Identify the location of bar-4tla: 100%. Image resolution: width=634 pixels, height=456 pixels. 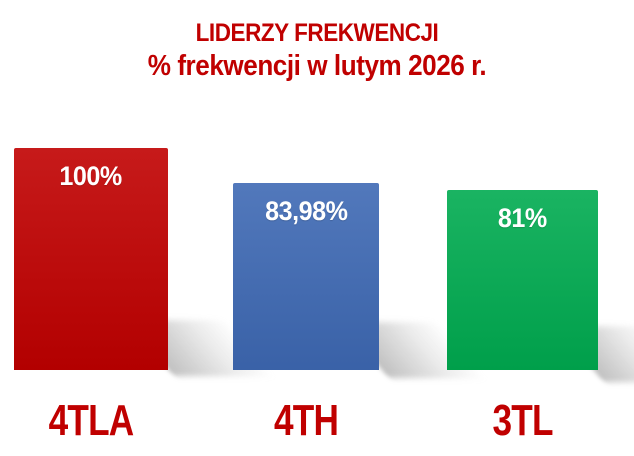
(91, 259).